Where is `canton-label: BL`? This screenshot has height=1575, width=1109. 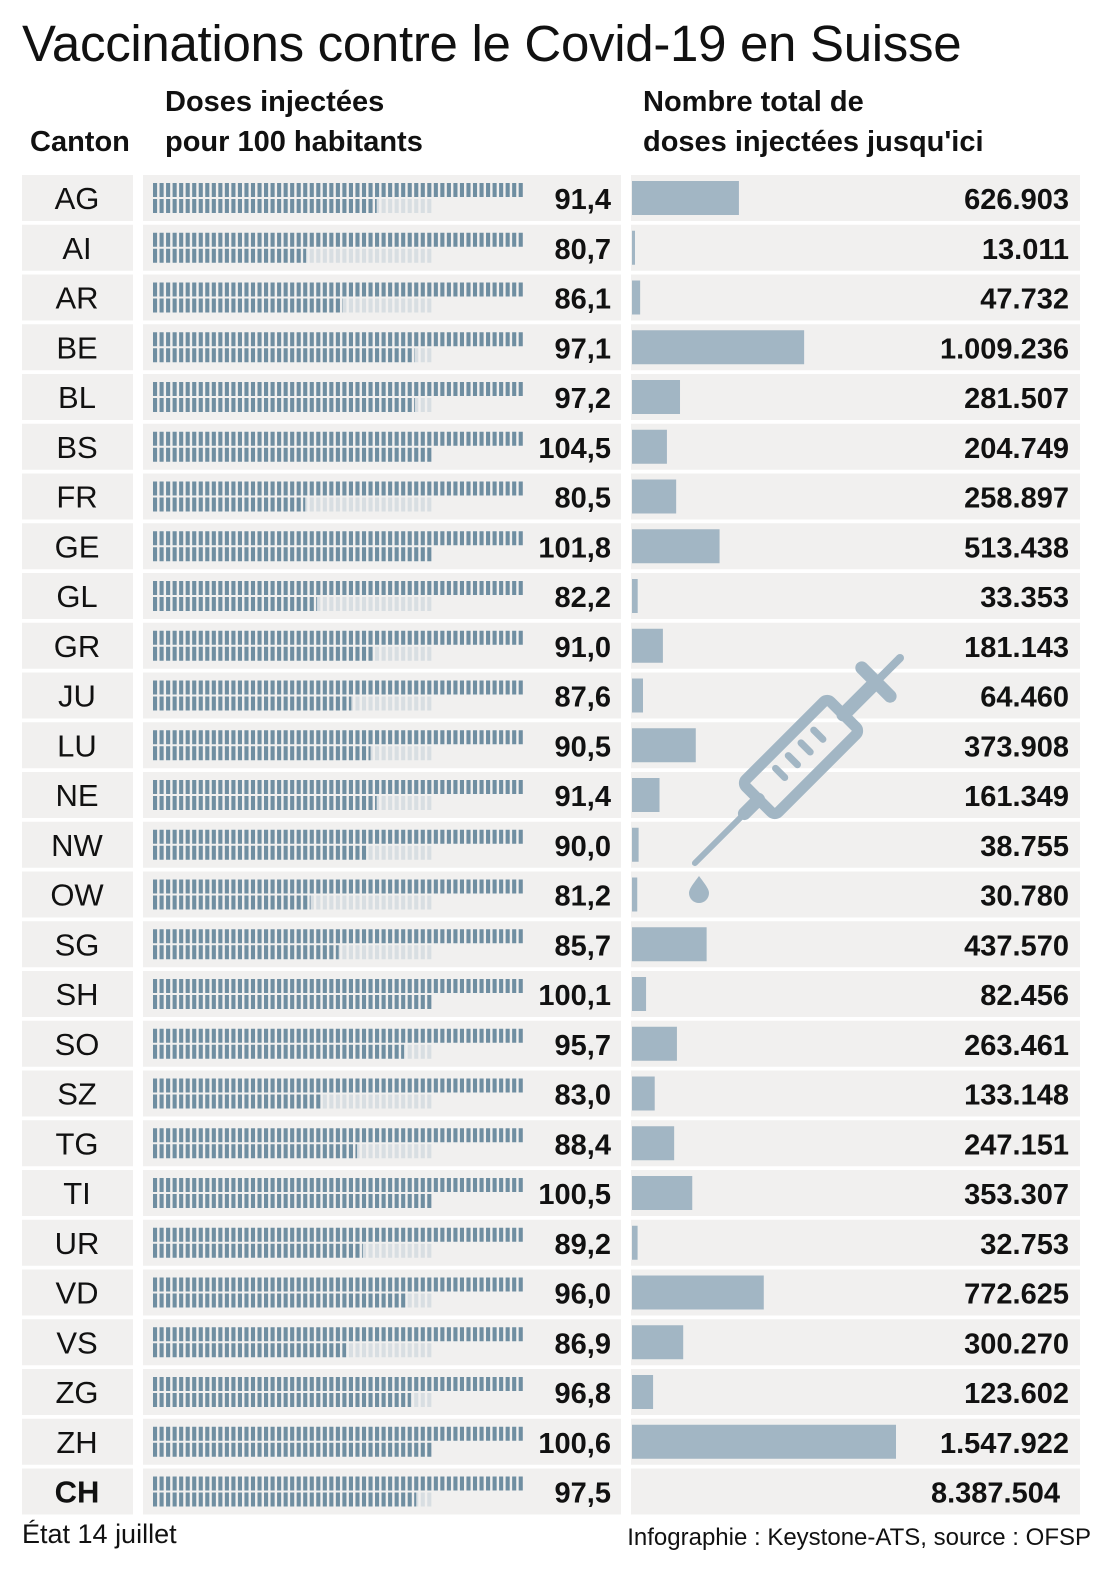
canton-label: BL is located at coordinates (77, 397).